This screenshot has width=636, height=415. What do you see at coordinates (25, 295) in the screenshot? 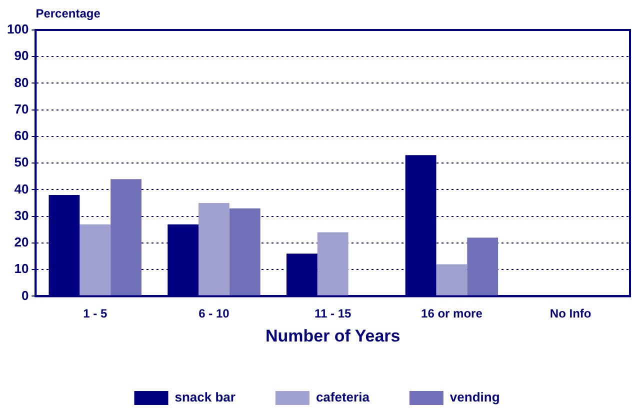
I see `y-tick-label: 0` at bounding box center [25, 295].